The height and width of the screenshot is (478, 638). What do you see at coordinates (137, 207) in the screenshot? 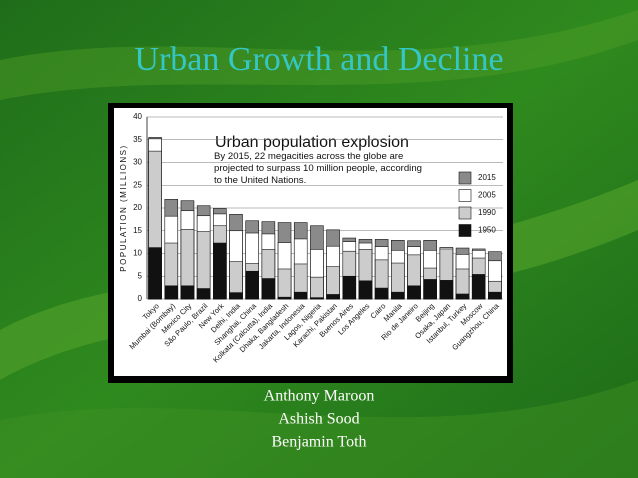
I see `y-tick-label: 20` at bounding box center [137, 207].